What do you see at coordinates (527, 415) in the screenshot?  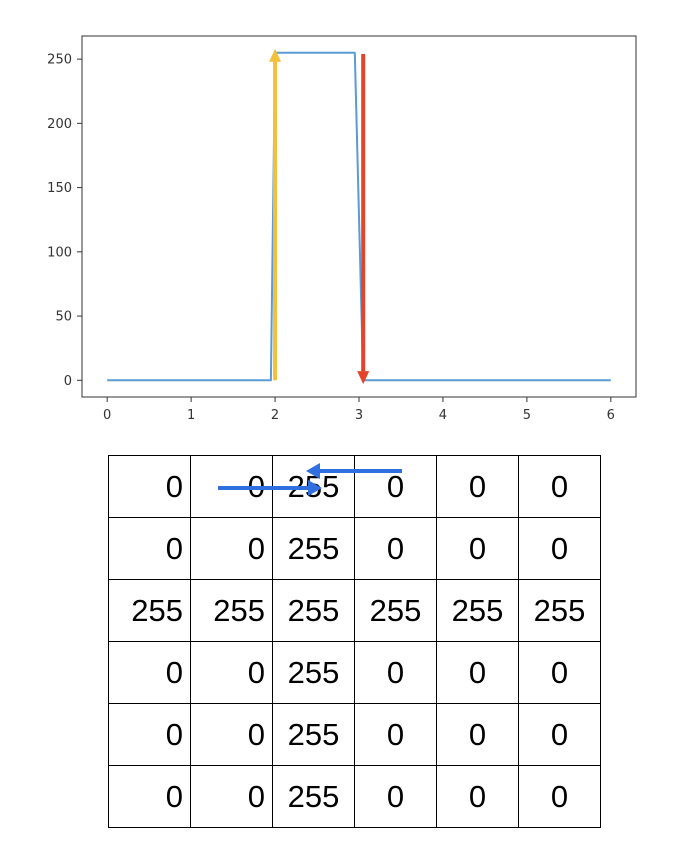 I see `x-tick-label-5: 5` at bounding box center [527, 415].